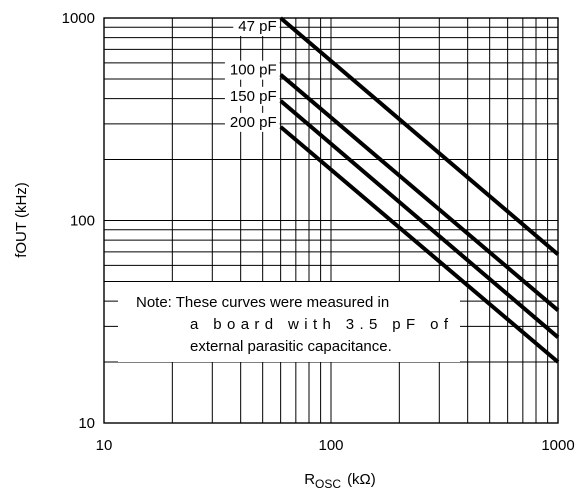 The height and width of the screenshot is (494, 580). I want to click on series-label: 200 pF, so click(253, 122).